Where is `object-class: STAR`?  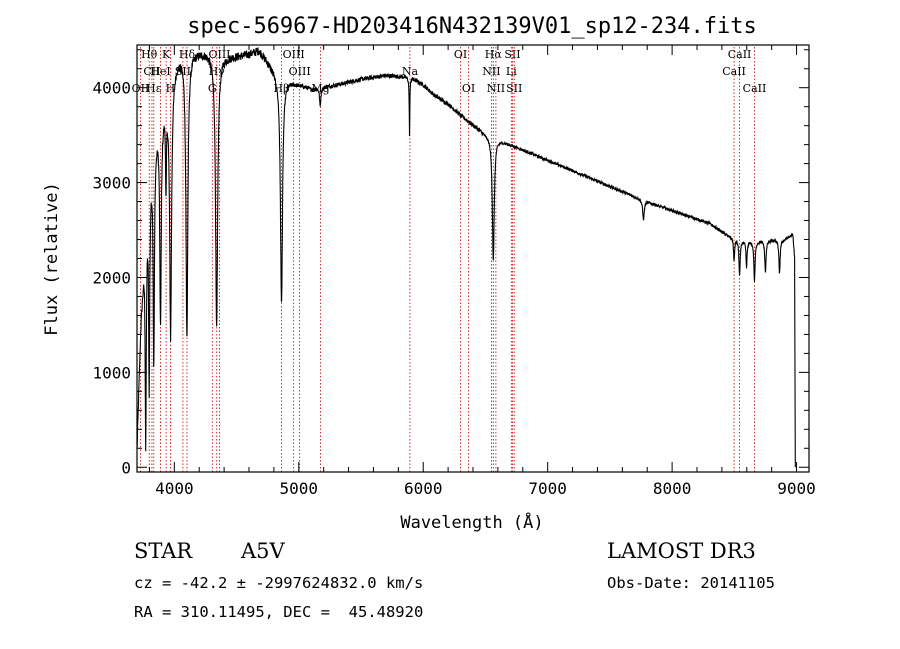 object-class: STAR is located at coordinates (163, 551).